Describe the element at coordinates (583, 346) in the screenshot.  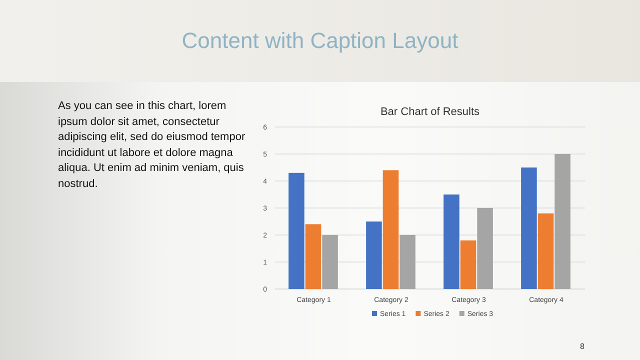
I see `text: 8` at that location.